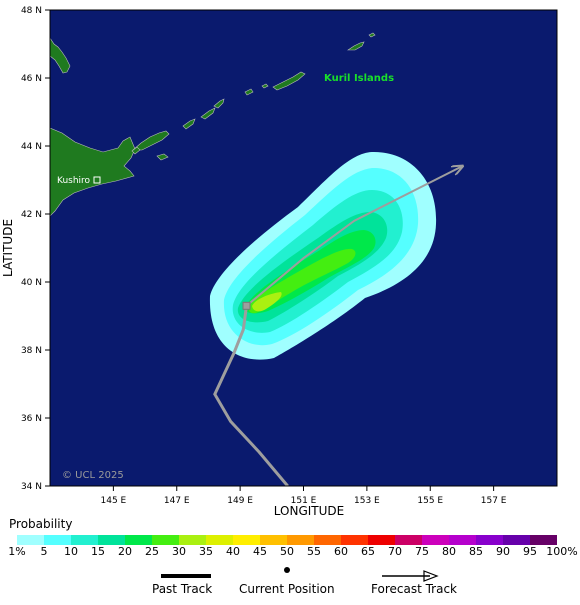 This screenshot has height=605, width=580. I want to click on colorbar-label: 15, so click(98, 551).